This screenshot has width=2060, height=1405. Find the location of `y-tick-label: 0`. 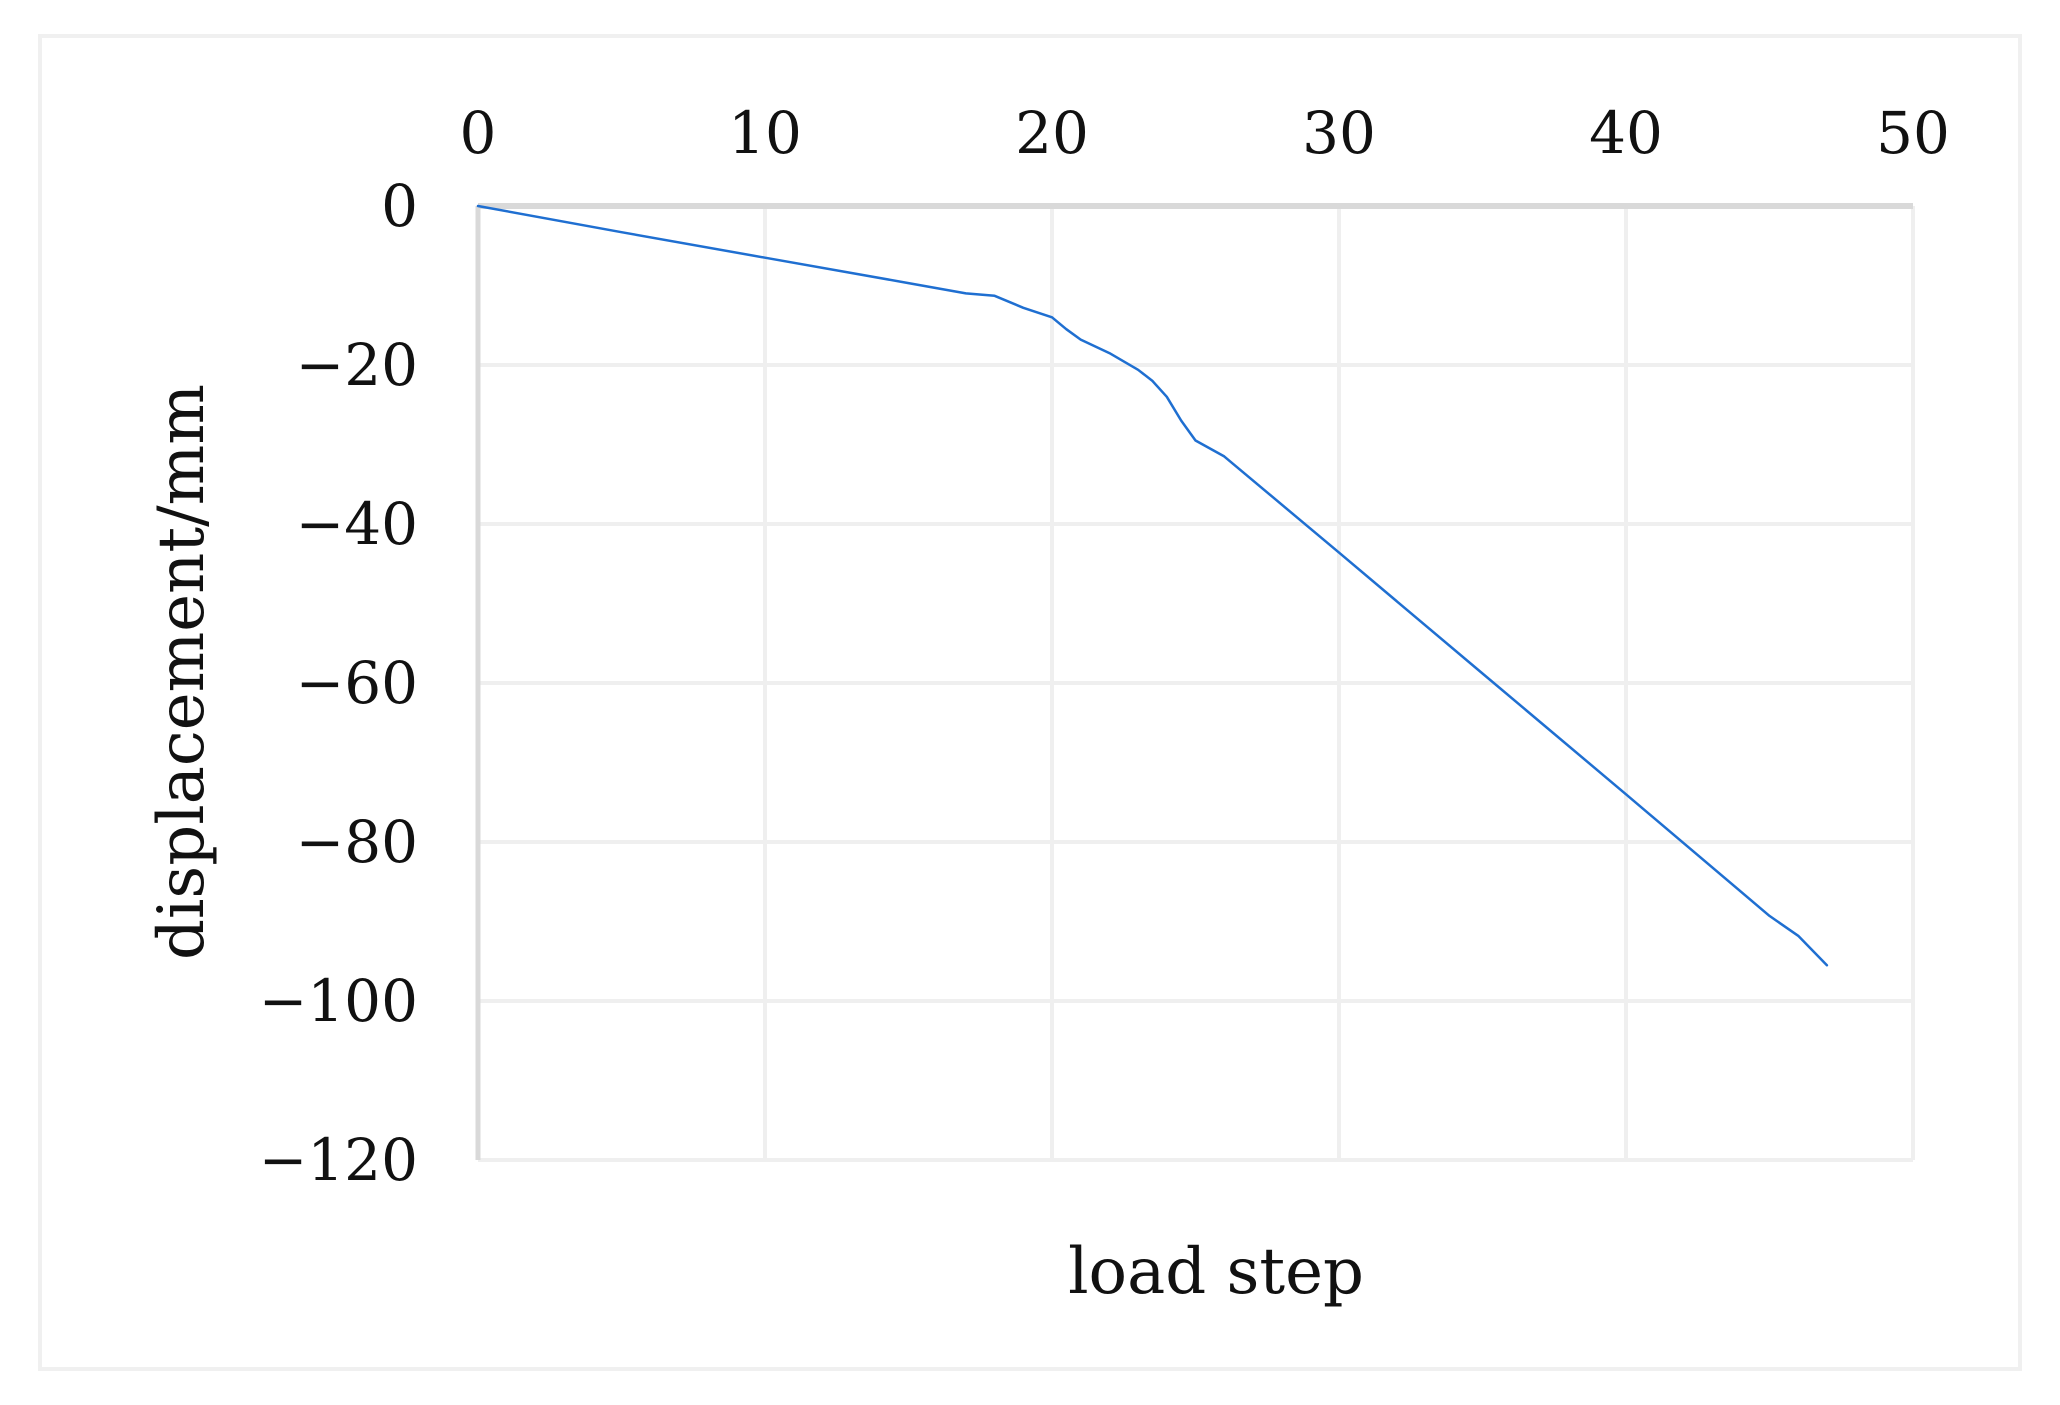

y-tick-label: 0 is located at coordinates (399, 206).